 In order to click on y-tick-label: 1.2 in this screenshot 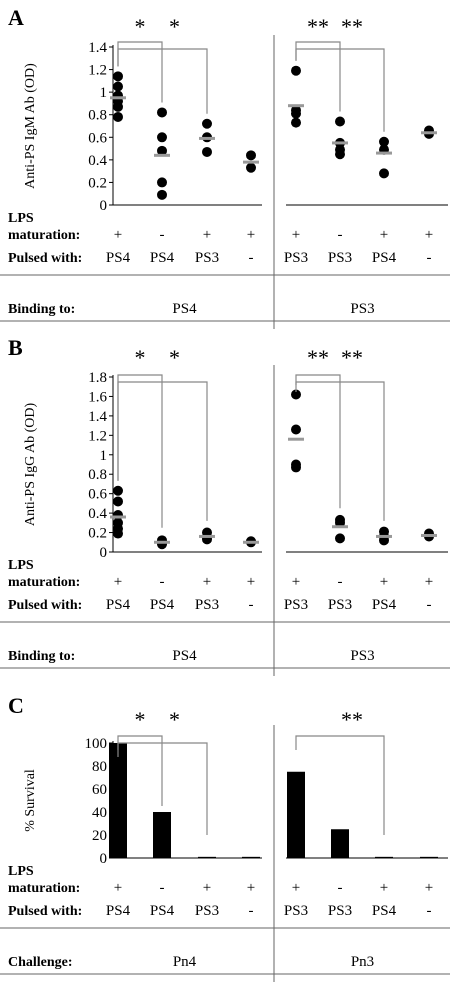, I will do `click(97, 436)`.